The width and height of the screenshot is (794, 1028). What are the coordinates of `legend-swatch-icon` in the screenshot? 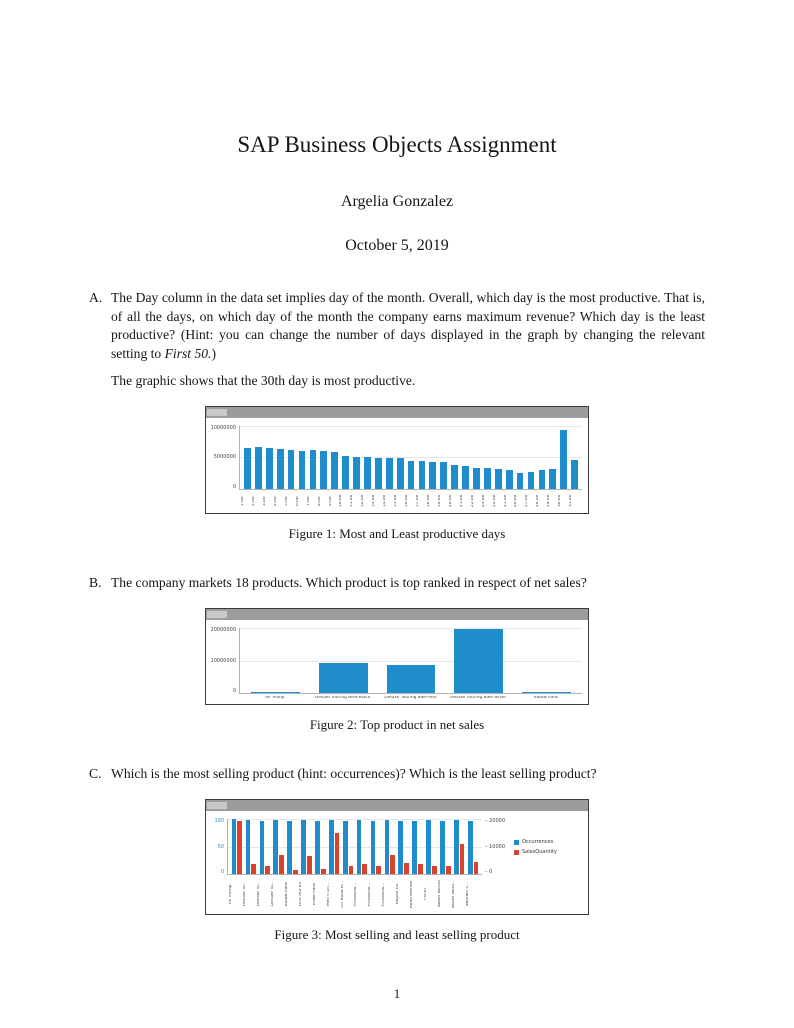 It's located at (516, 842).